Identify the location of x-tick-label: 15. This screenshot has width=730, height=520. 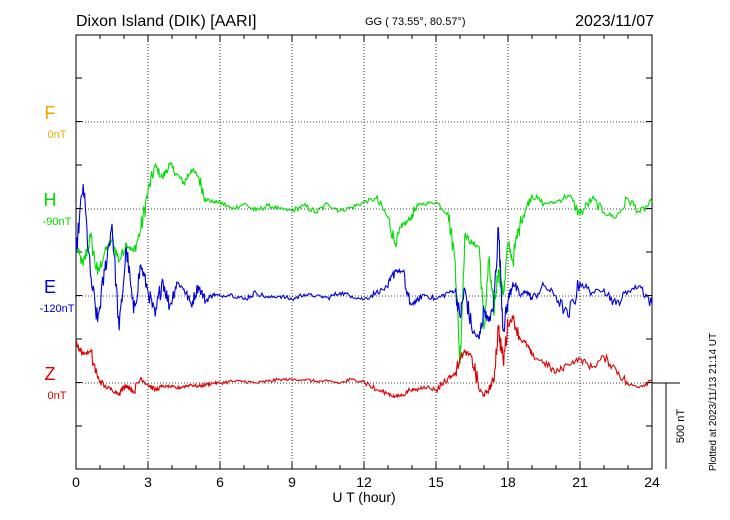
(436, 482).